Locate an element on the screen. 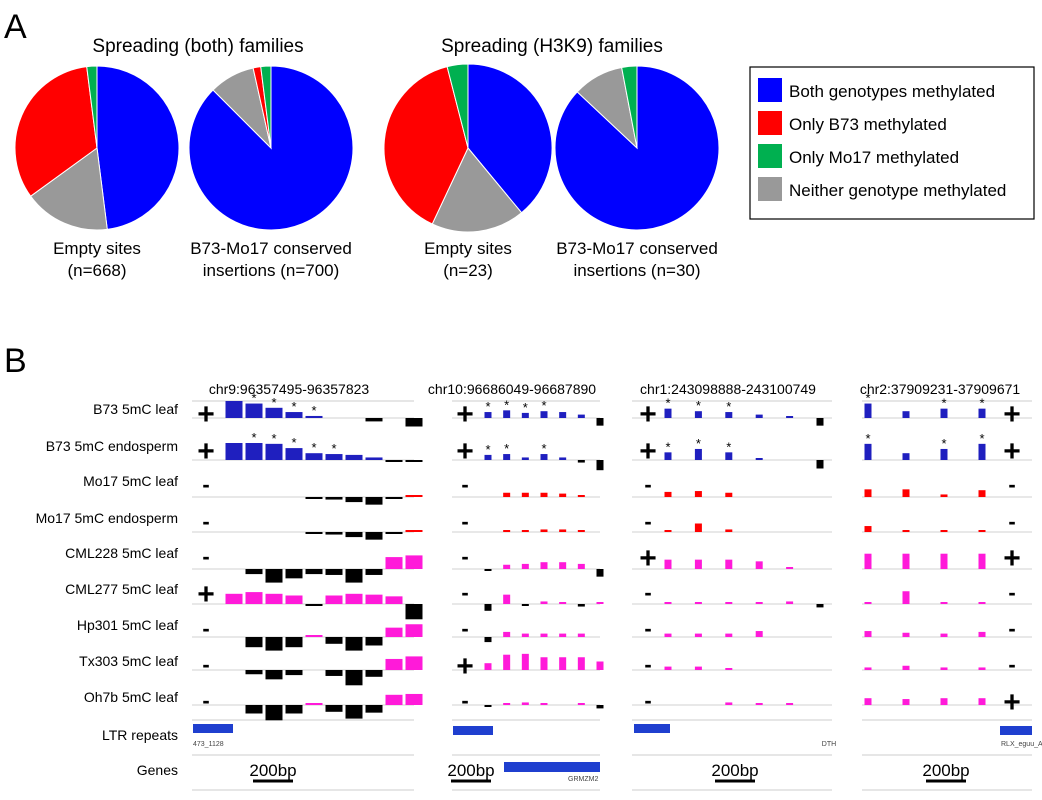 Image resolution: width=1042 pixels, height=800 pixels. row-label: CML277 5mC leaf is located at coordinates (121, 589).